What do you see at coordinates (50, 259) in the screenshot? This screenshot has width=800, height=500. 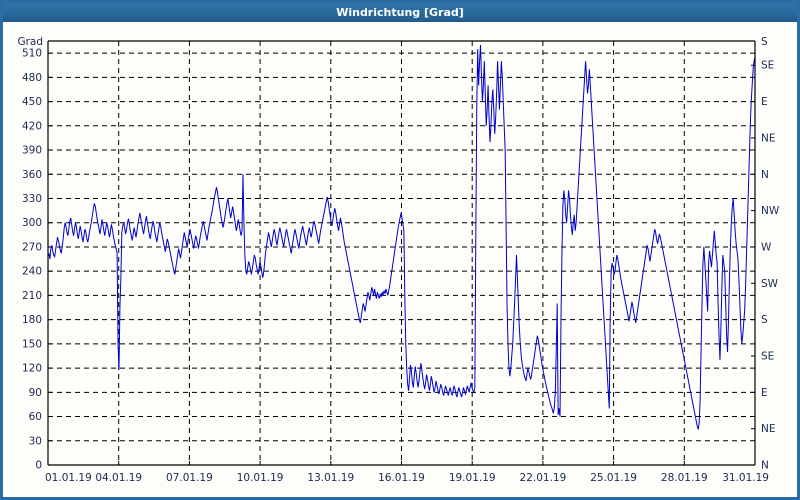 I see `y-axis-ticks` at bounding box center [50, 259].